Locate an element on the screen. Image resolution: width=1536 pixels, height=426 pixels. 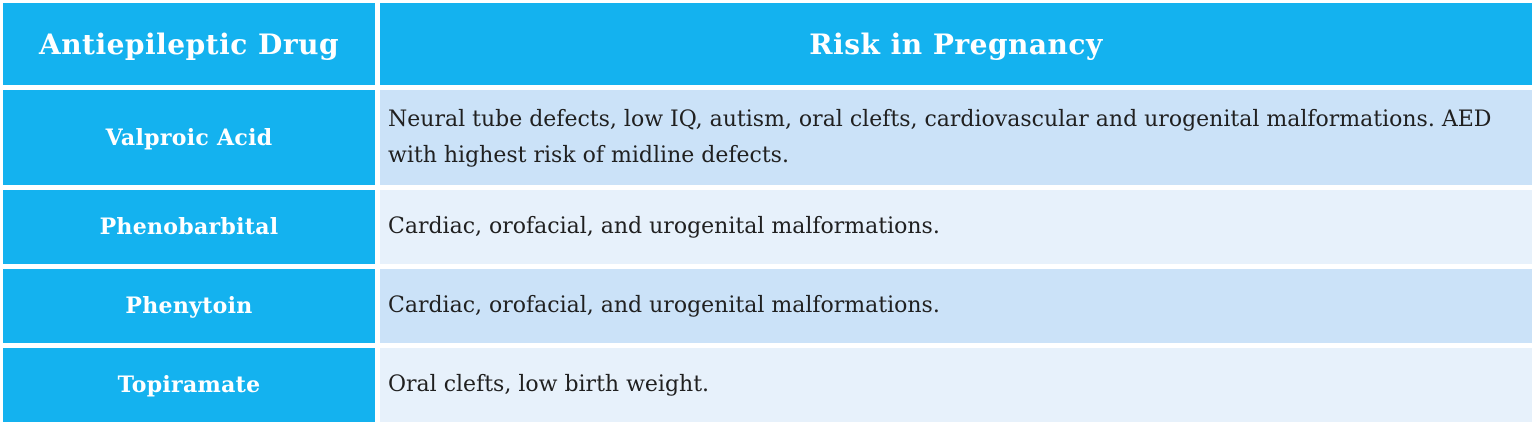
risk-description-topiramate: Oral clefts, low birth weight. is located at coordinates (956, 385).